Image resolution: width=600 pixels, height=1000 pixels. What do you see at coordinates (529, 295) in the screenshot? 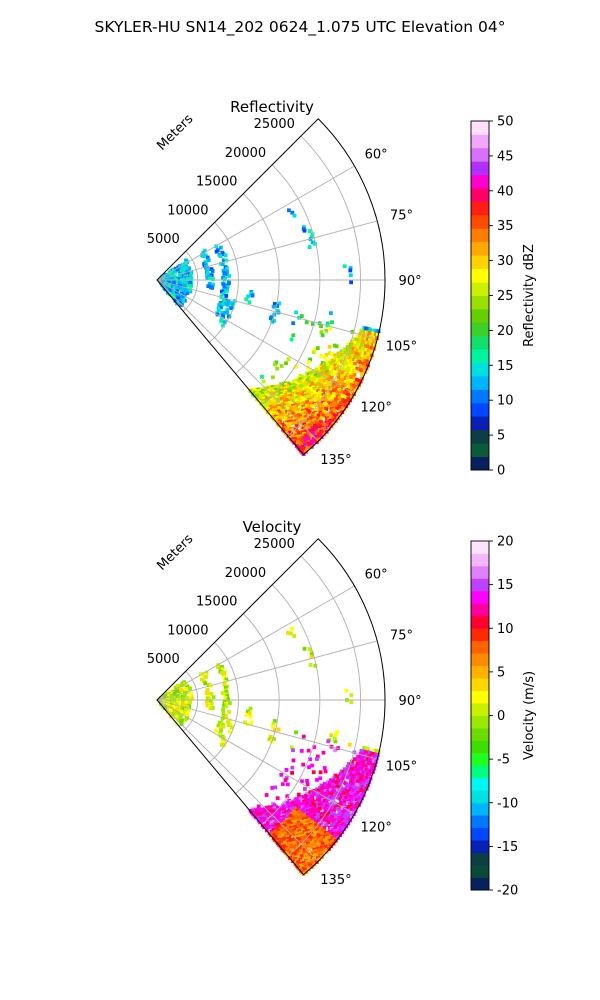
I see `colorbar-label: Reflectivity dBZ` at bounding box center [529, 295].